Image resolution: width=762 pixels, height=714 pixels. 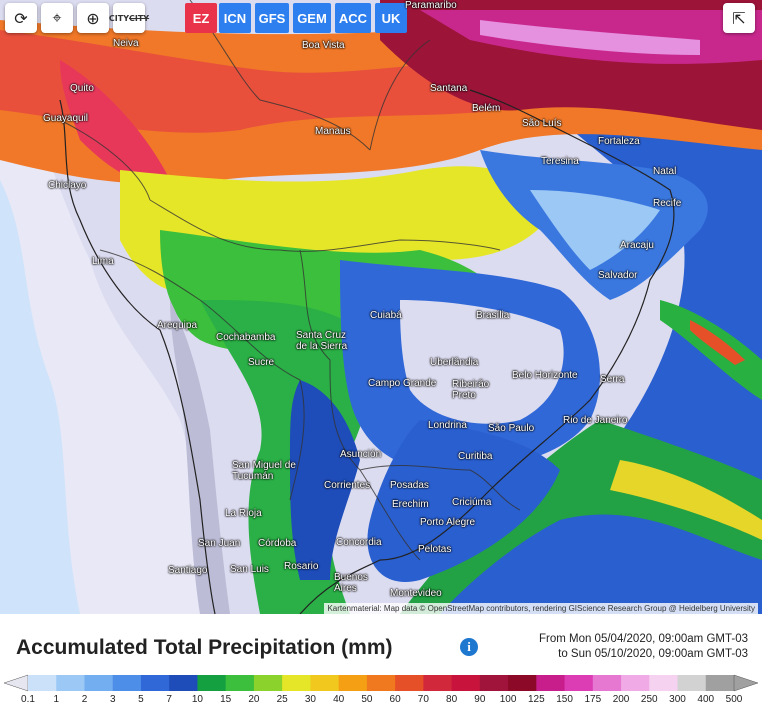 What do you see at coordinates (493, 315) in the screenshot?
I see `city-label: Brasília` at bounding box center [493, 315].